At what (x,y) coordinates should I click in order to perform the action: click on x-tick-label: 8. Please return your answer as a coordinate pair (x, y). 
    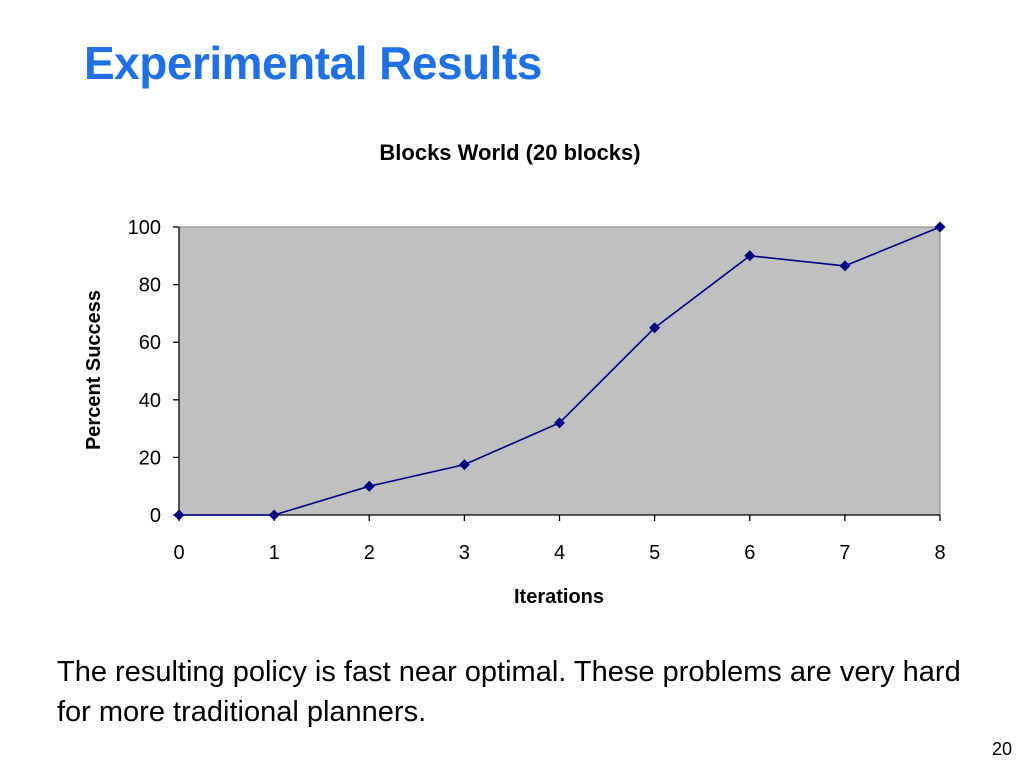
    Looking at the image, I should click on (939, 553).